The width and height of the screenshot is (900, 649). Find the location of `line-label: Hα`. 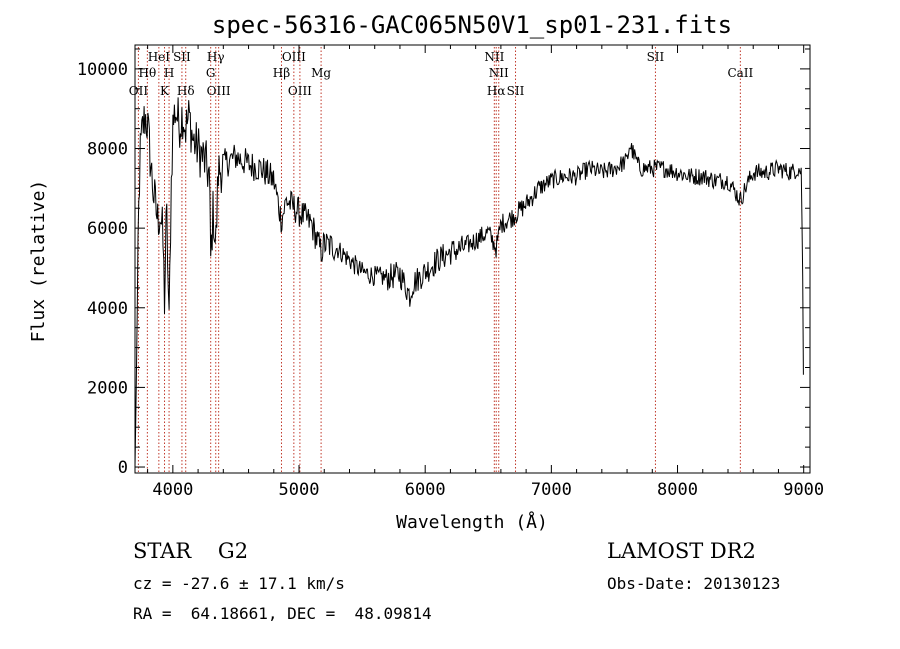

line-label: Hα is located at coordinates (496, 91).